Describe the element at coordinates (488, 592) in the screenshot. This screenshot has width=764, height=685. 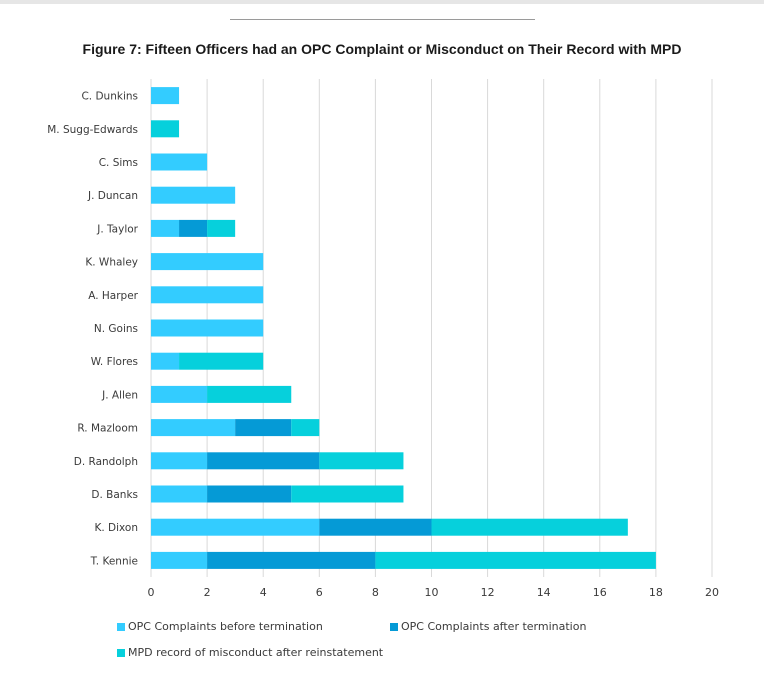
I see `x-tick-label-12: 12` at that location.